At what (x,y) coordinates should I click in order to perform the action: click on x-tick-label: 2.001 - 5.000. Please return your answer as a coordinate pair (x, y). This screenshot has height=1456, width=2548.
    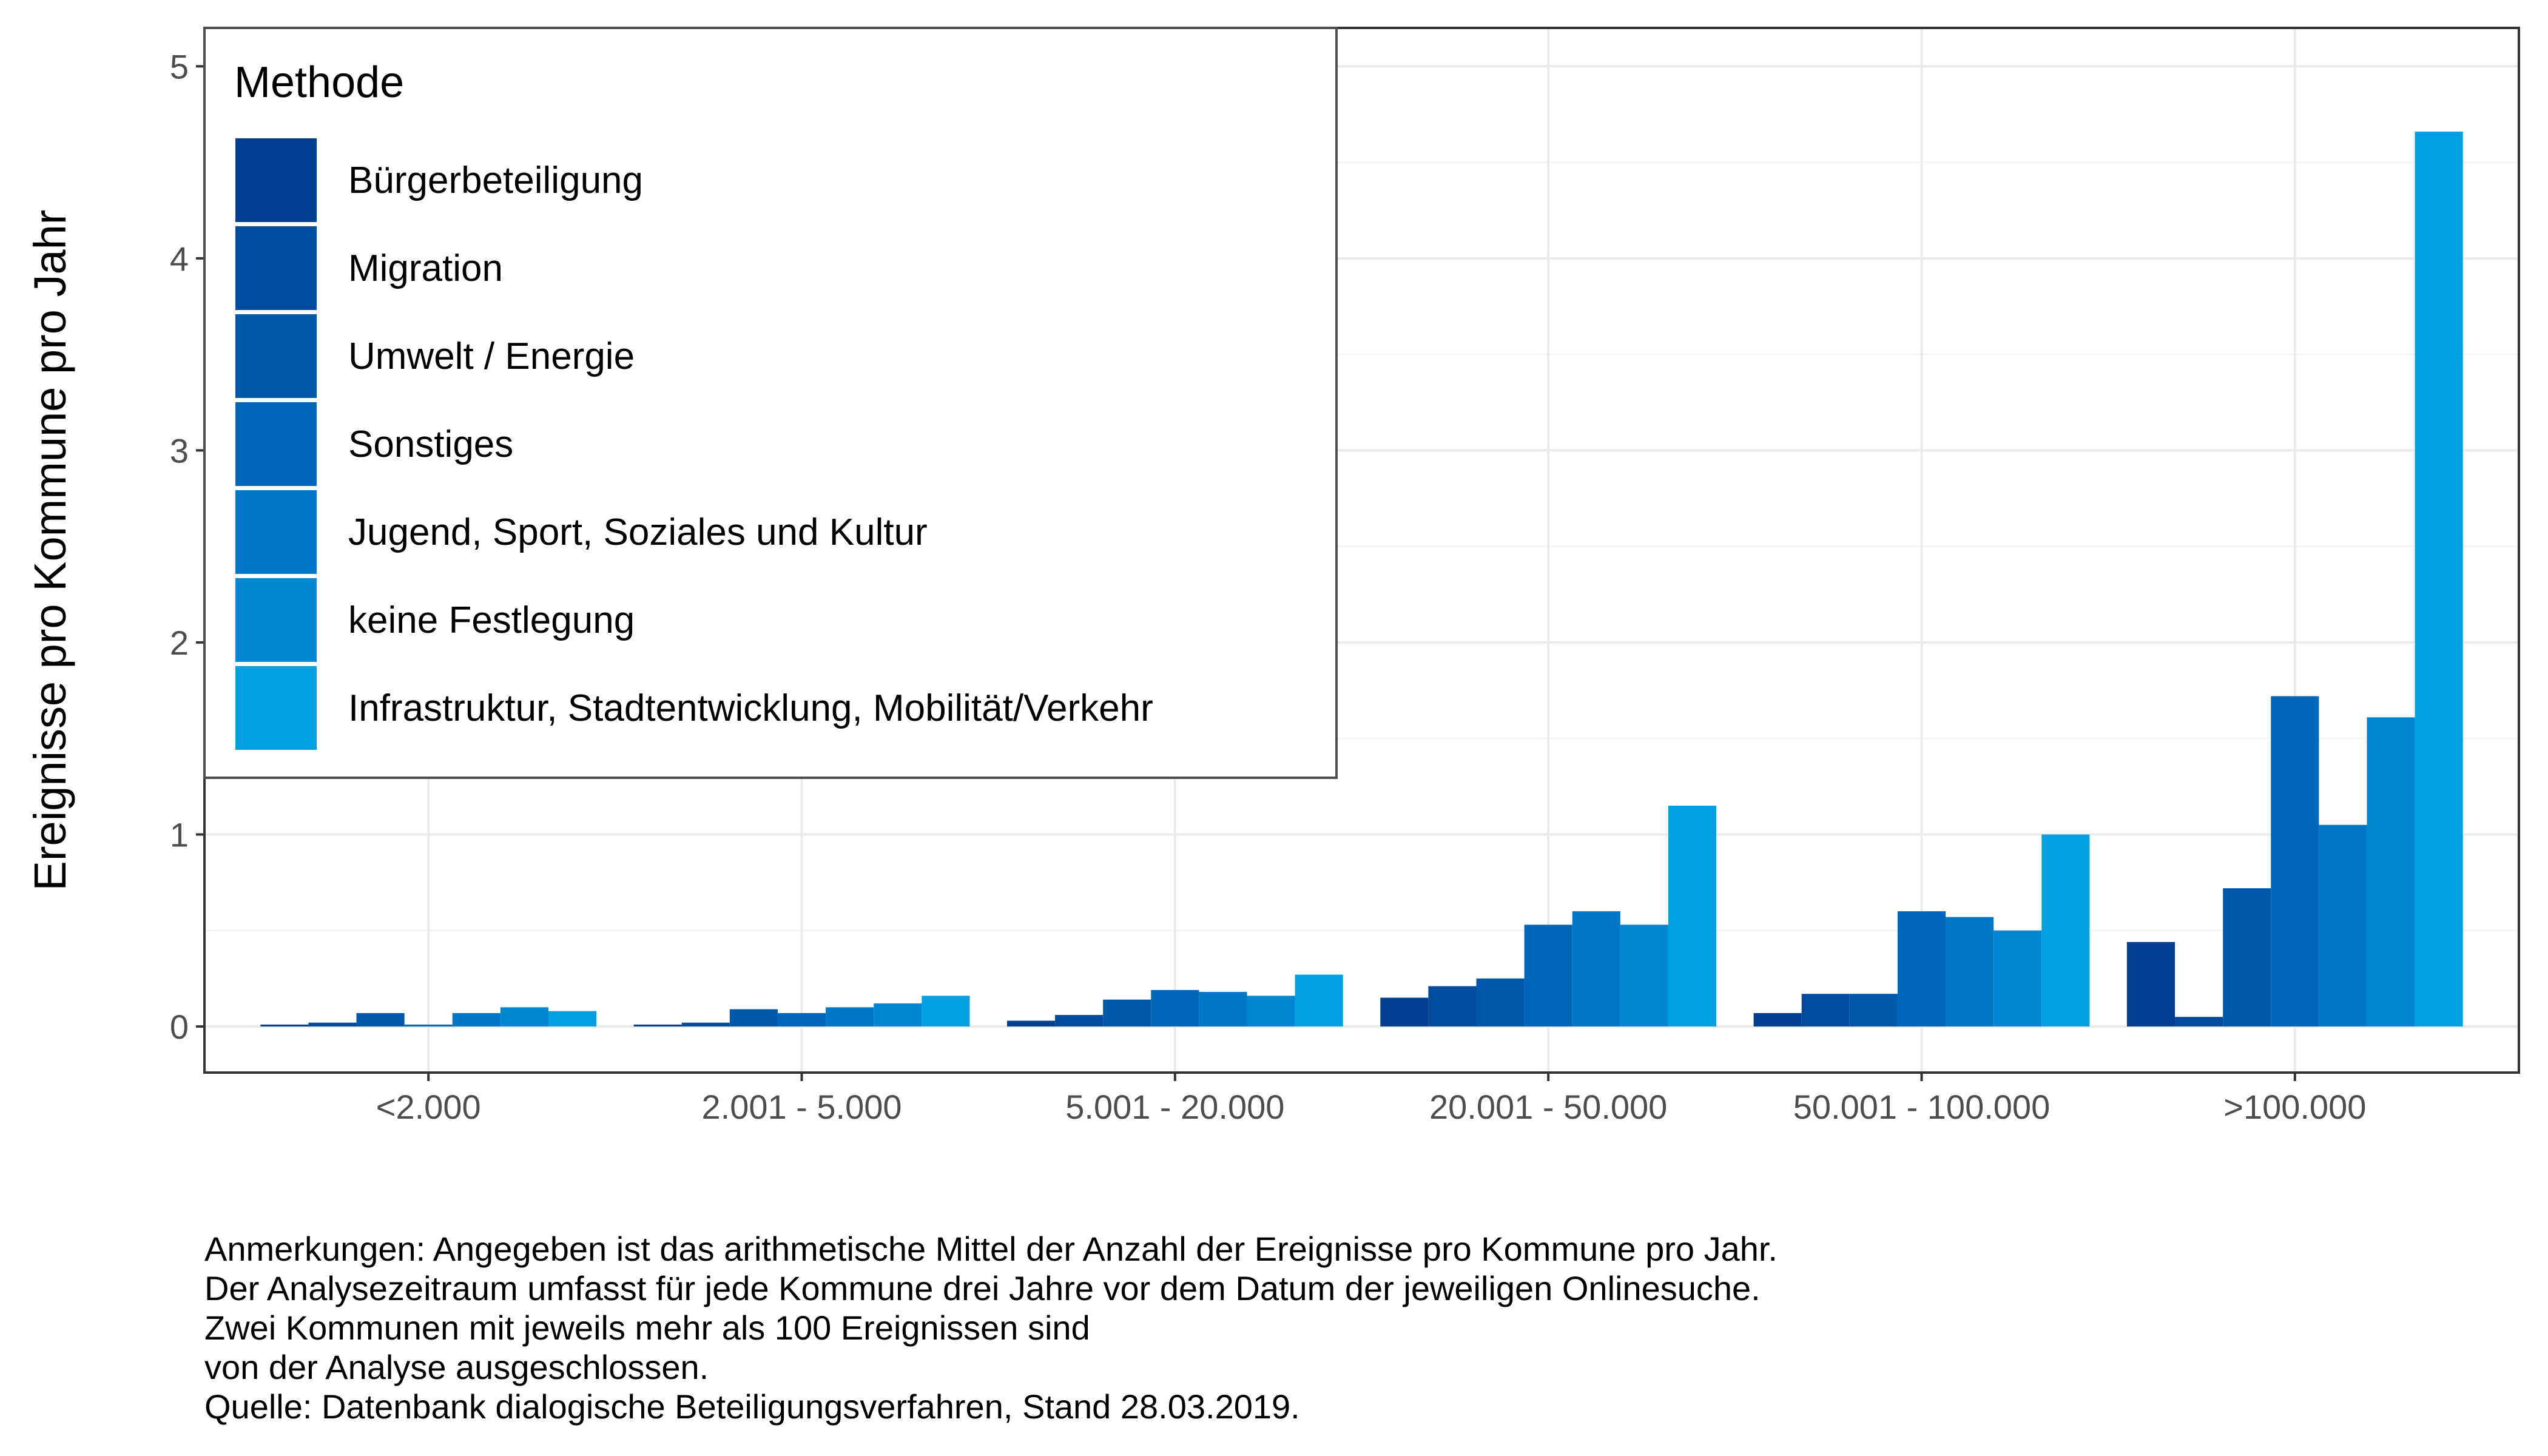
    Looking at the image, I should click on (801, 1107).